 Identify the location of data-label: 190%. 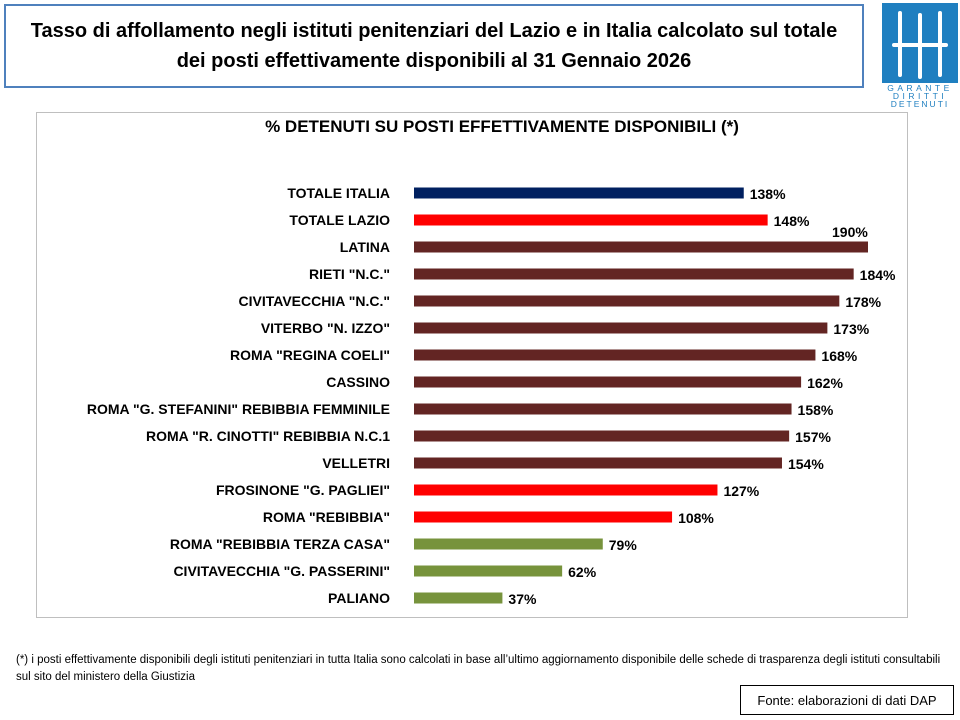
(850, 232).